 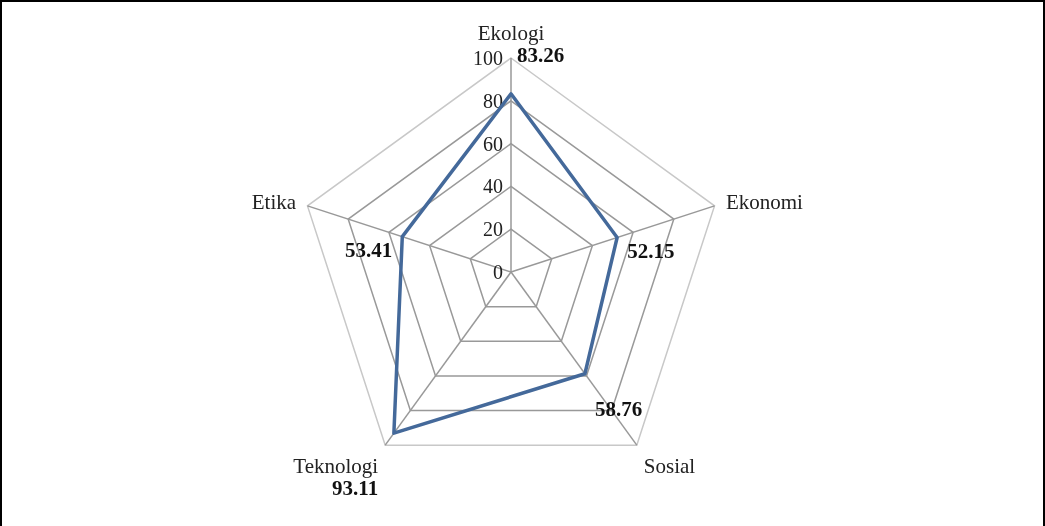 What do you see at coordinates (493, 143) in the screenshot?
I see `y-tick-label: 60` at bounding box center [493, 143].